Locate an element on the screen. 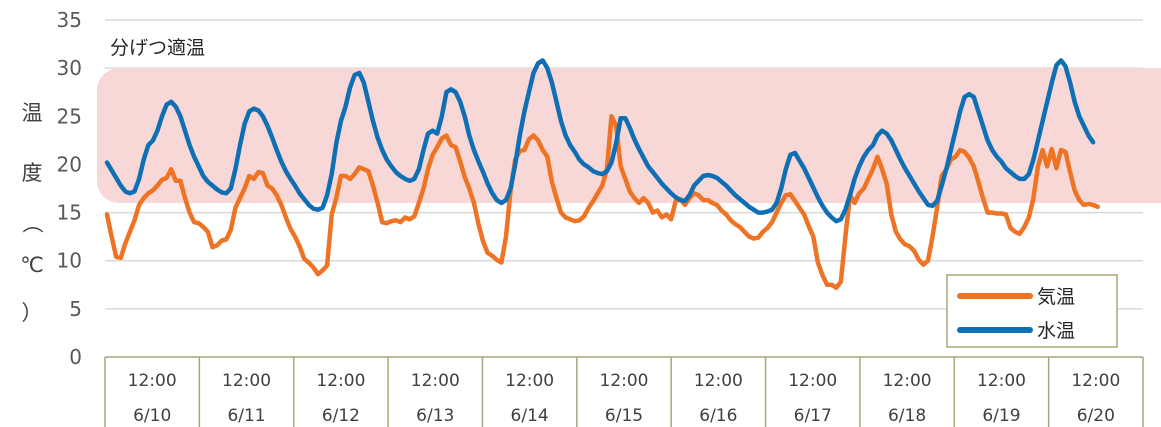  y-axis-label: 温度 （ ℃ ） is located at coordinates (32, 213).